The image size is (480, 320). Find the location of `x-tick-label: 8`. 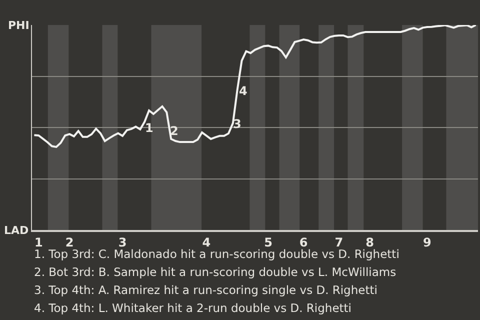

x-tick-label: 8 is located at coordinates (370, 242).